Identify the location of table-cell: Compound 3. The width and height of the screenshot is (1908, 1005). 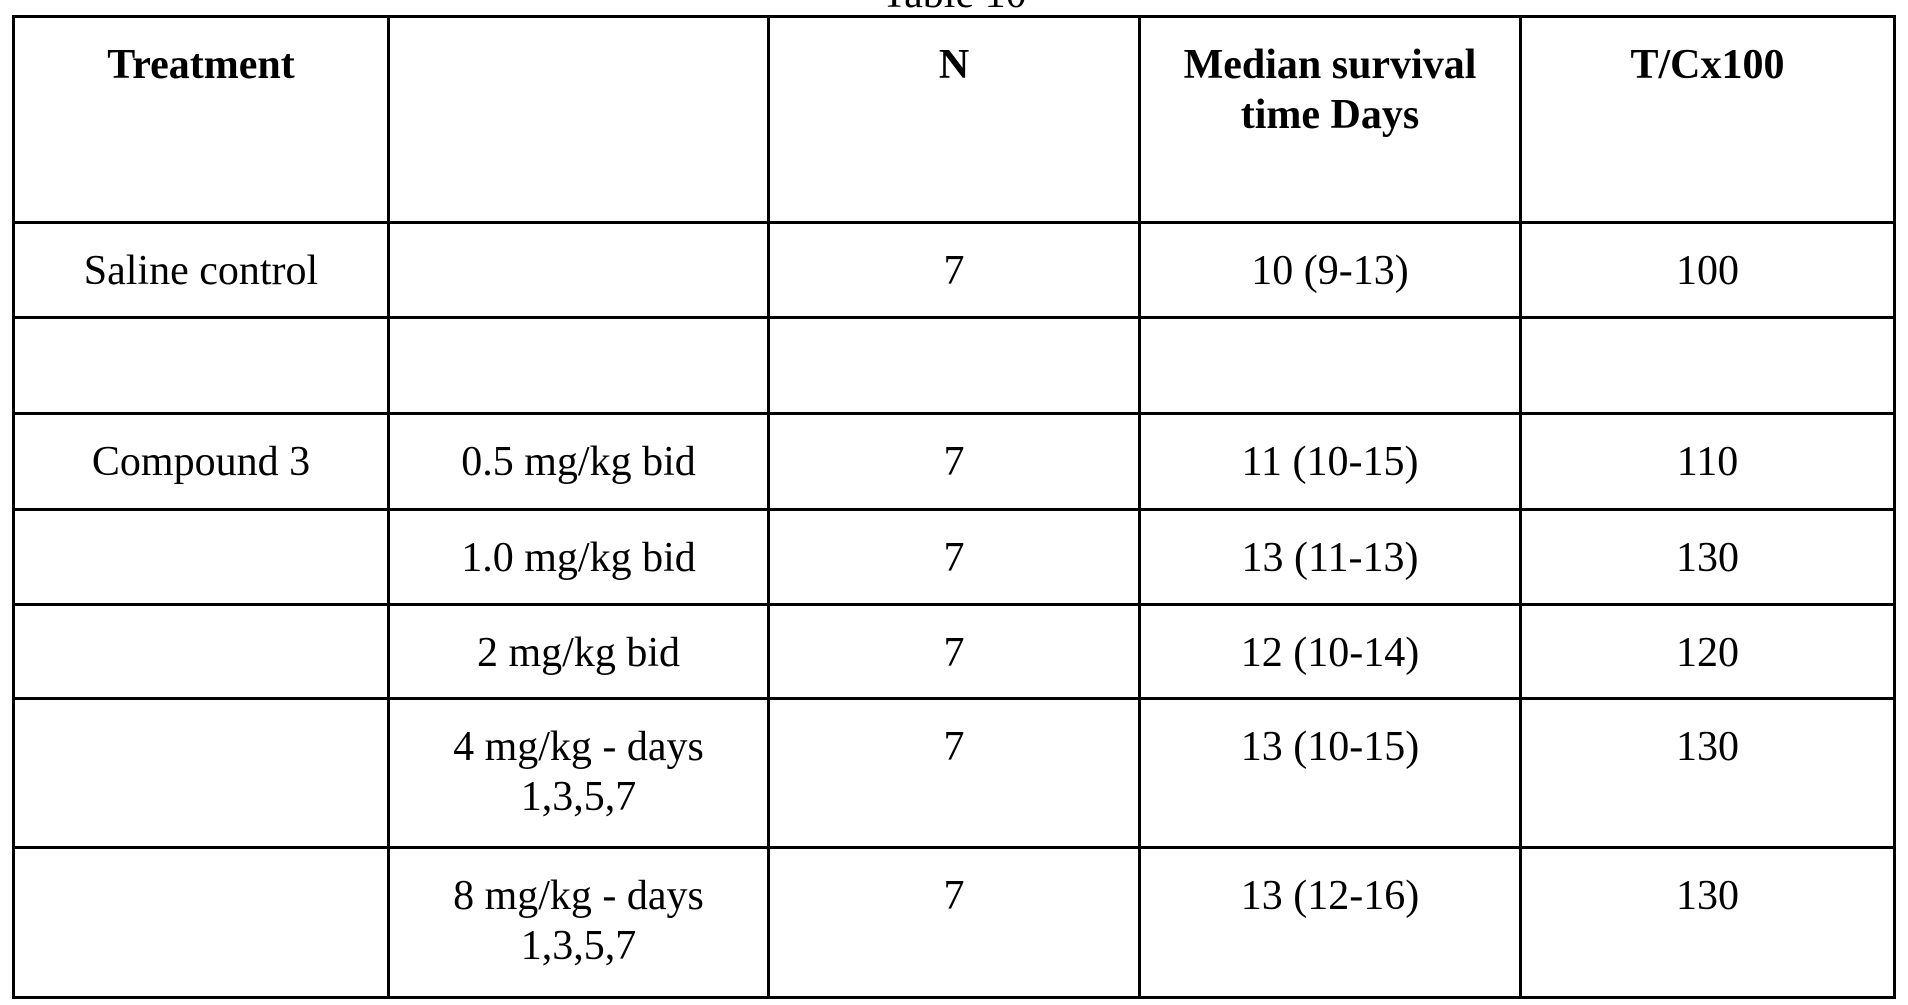
(201, 462).